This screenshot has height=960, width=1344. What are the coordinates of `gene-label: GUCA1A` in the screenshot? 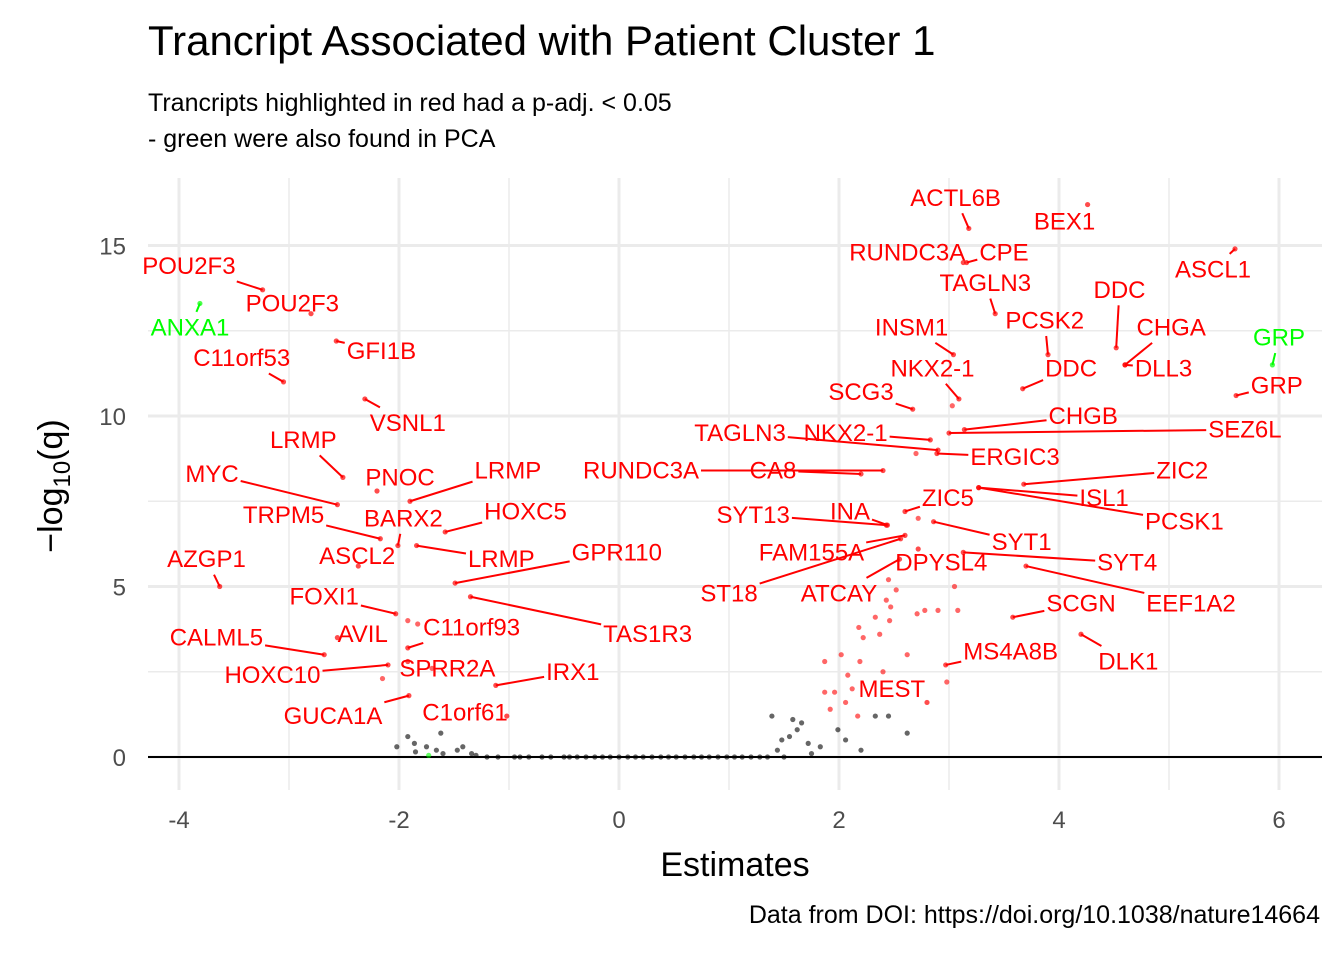 It's located at (333, 716).